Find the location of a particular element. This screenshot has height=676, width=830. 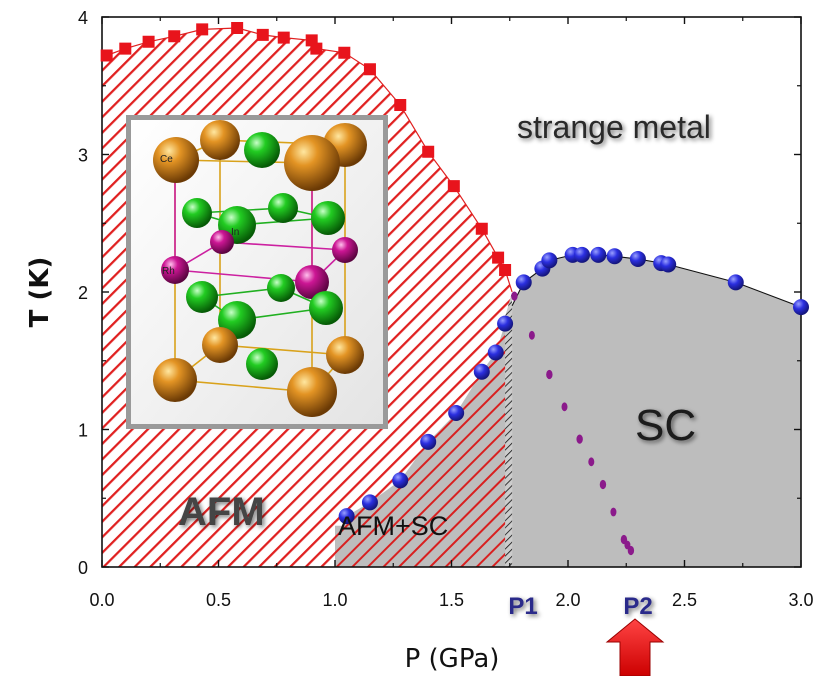

y-tick-label: 1 is located at coordinates (83, 431).